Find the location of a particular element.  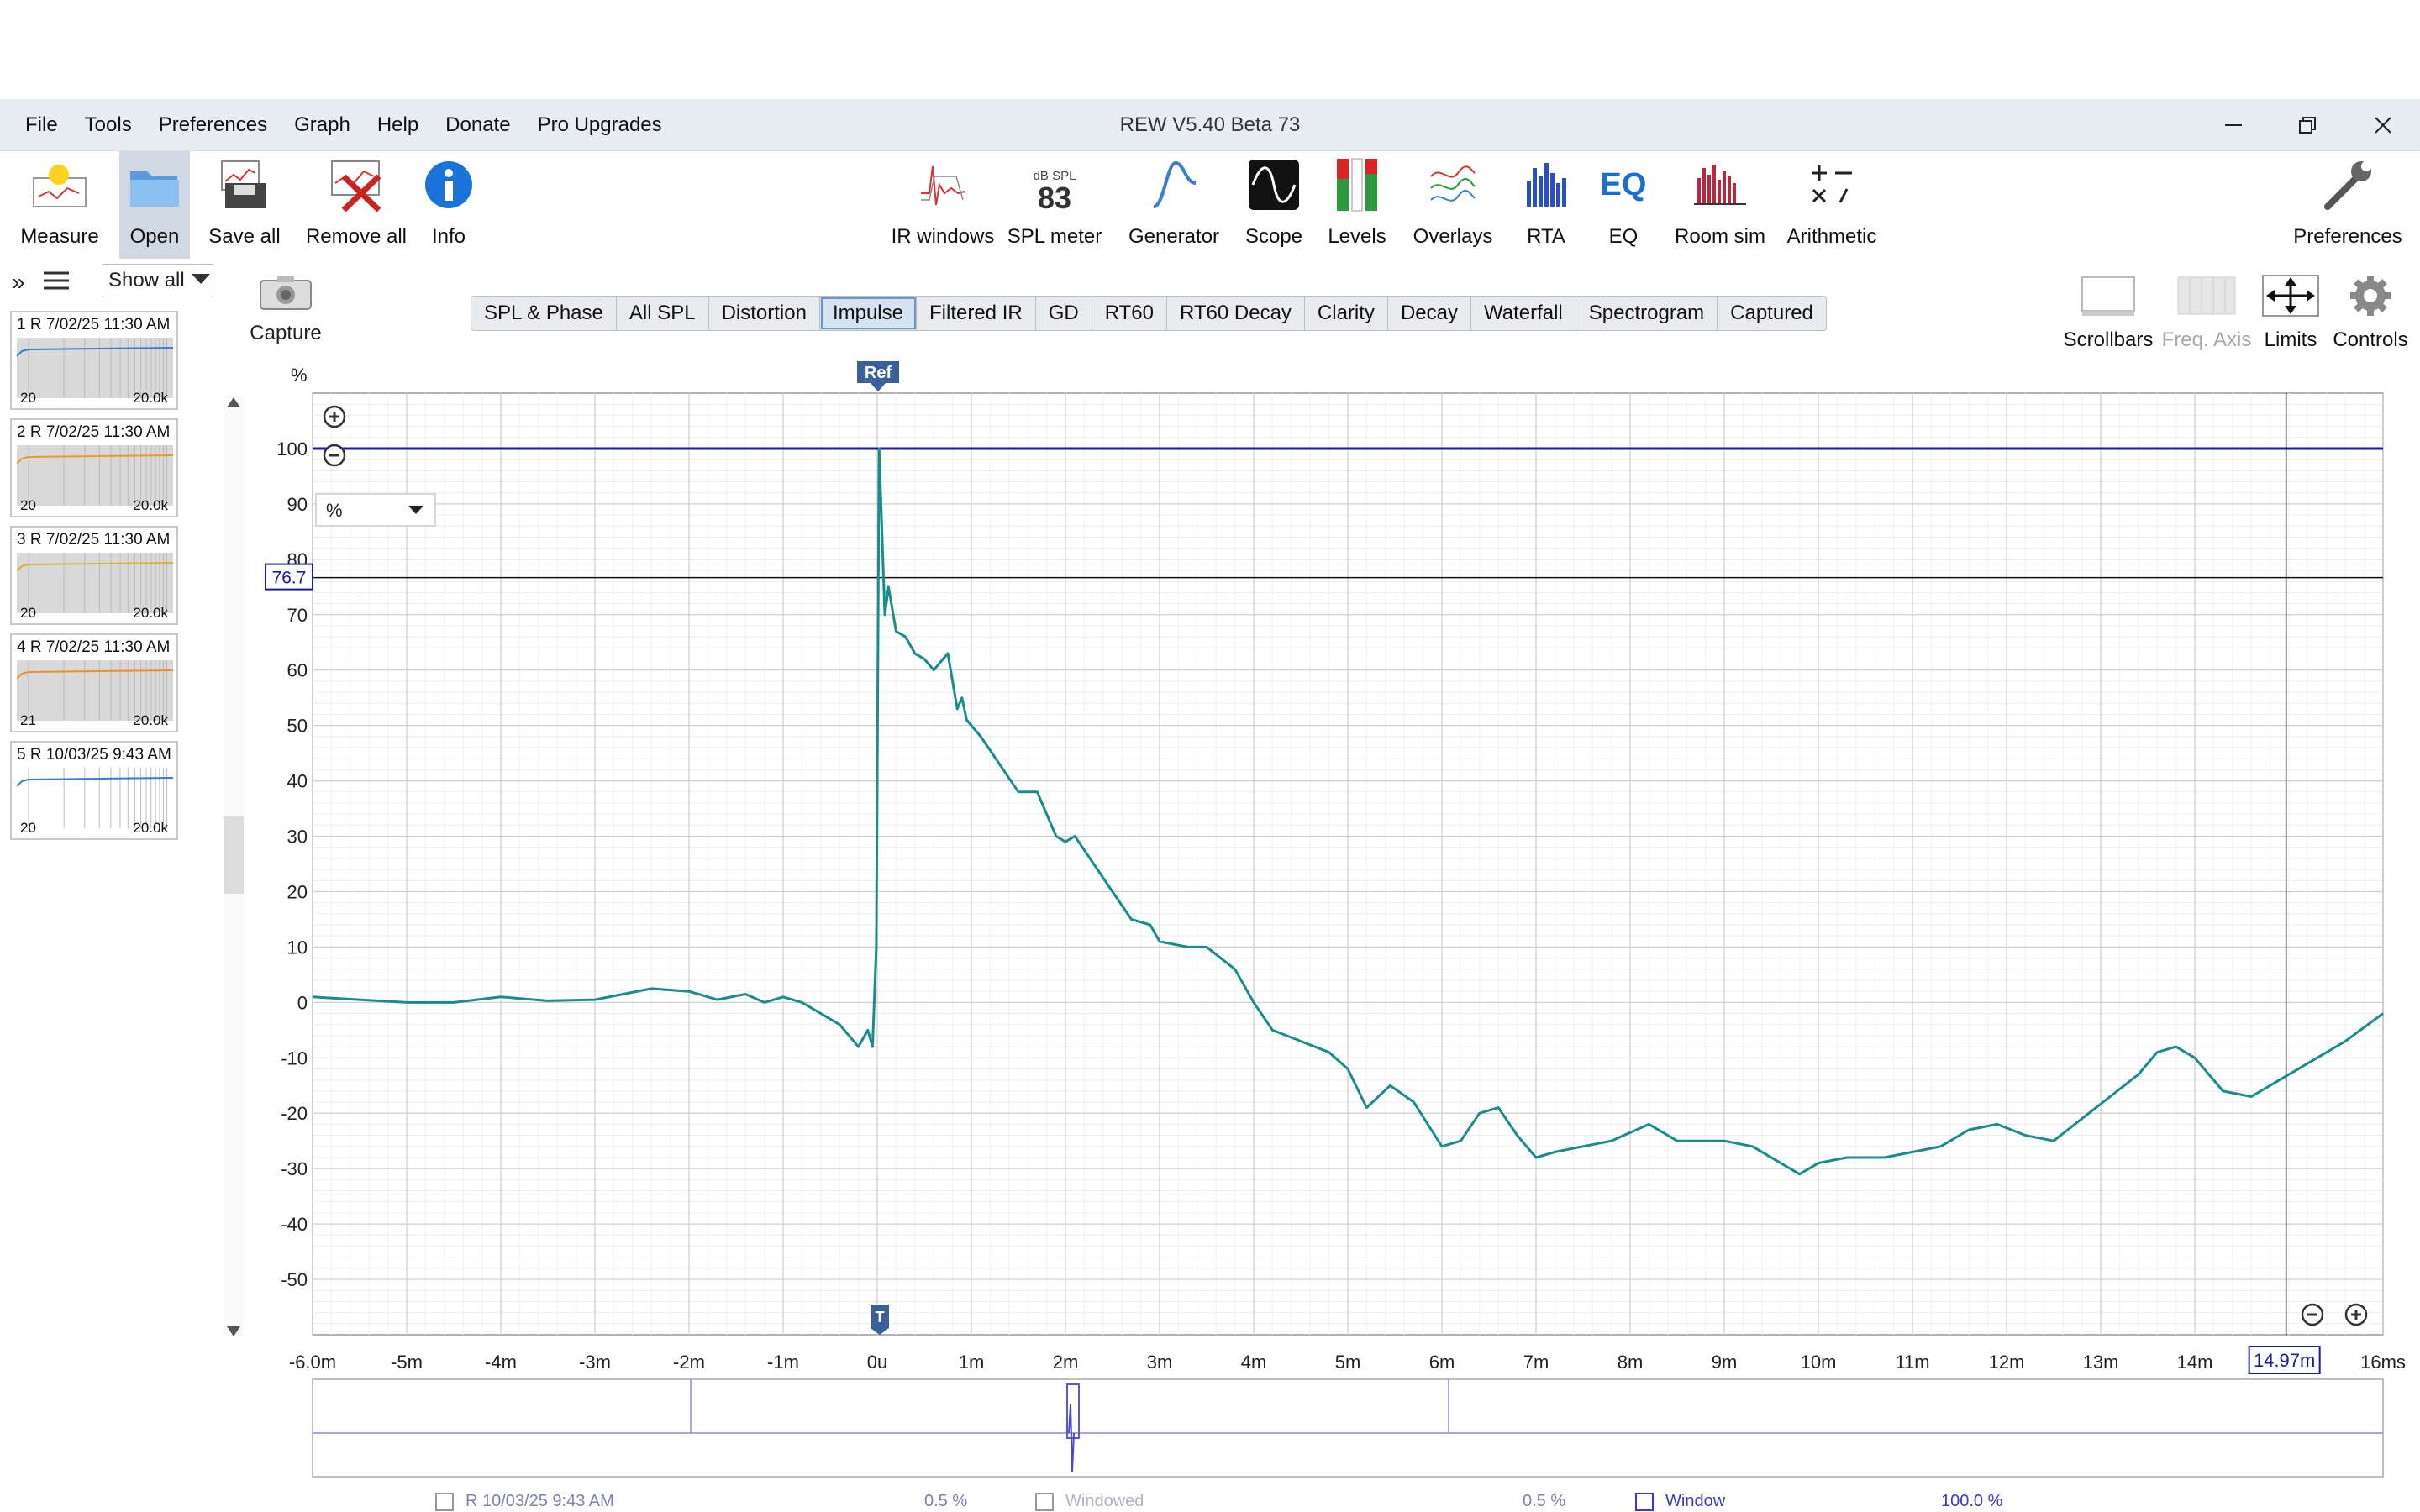

tab-spl-phase: SPL & Phase is located at coordinates (544, 313).